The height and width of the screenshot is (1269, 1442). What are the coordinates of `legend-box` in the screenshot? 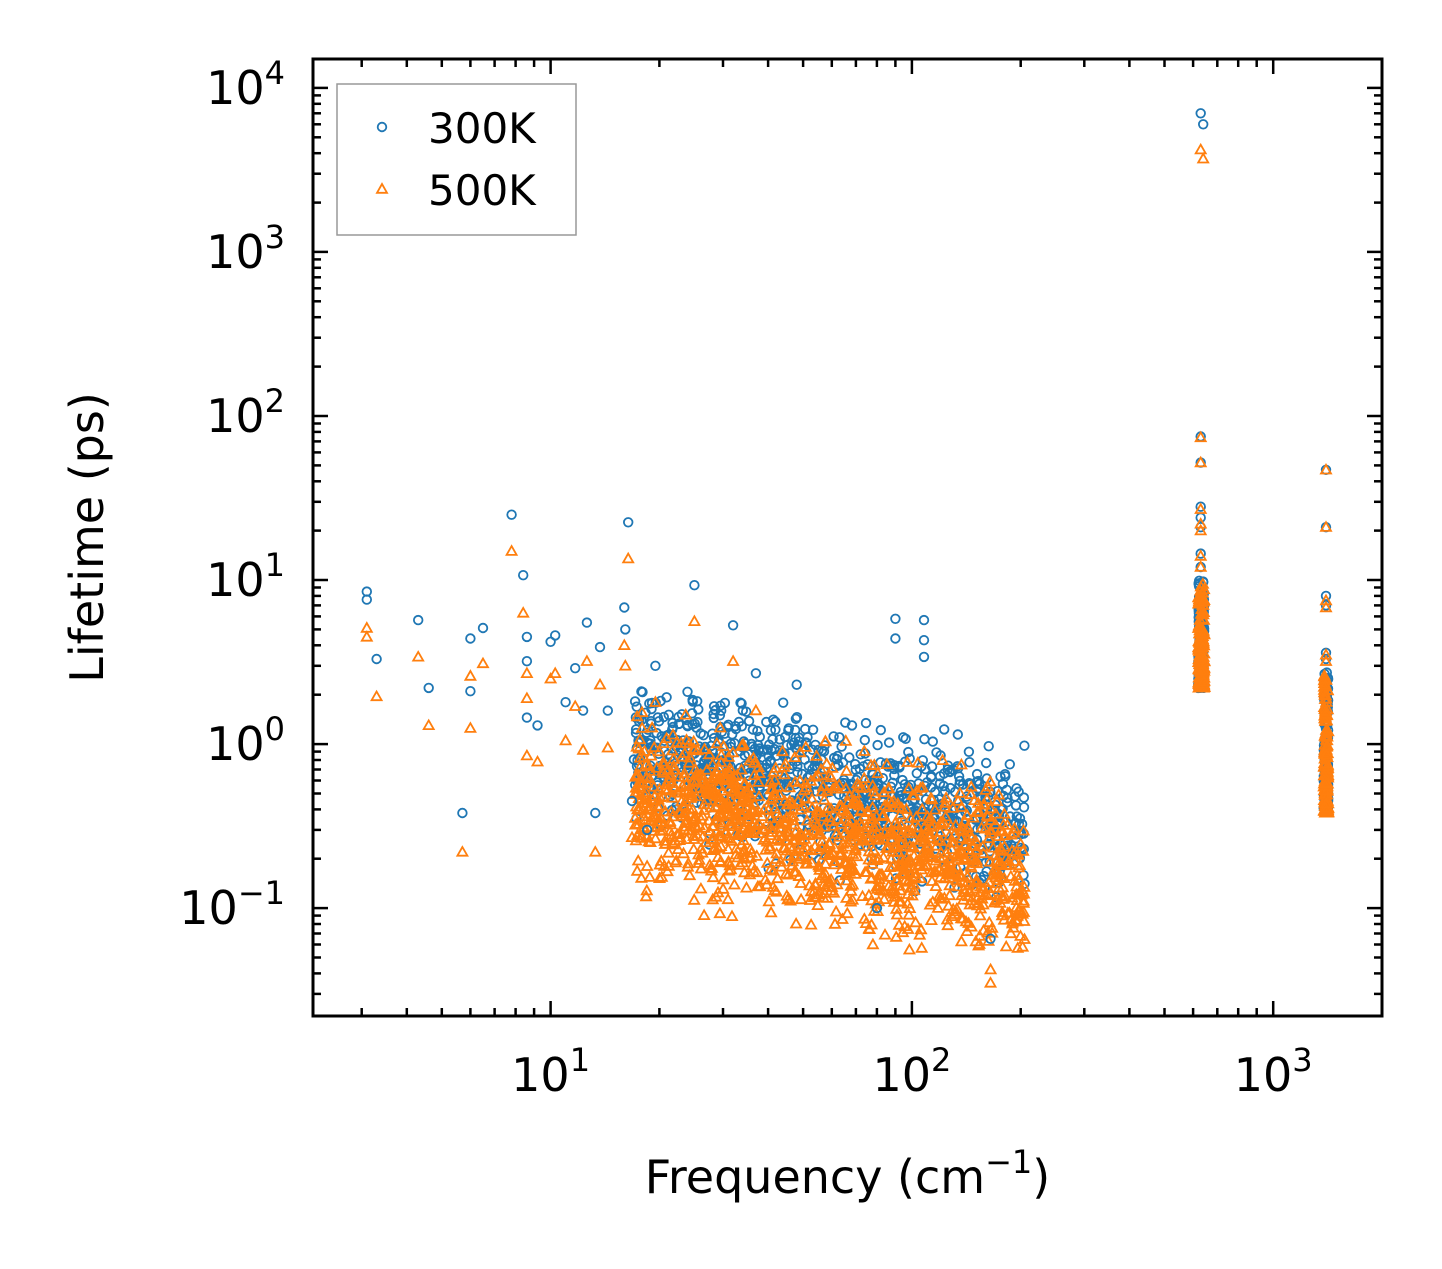 It's located at (456, 159).